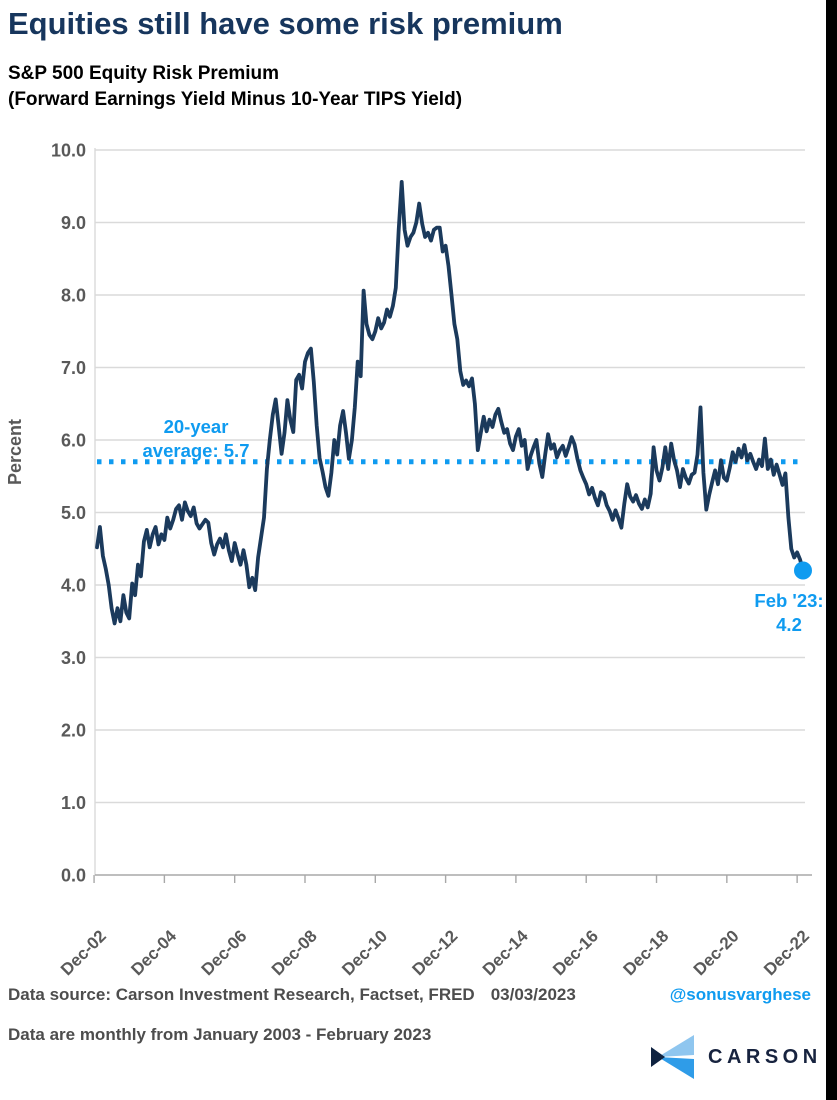 This screenshot has width=837, height=1100. What do you see at coordinates (83, 952) in the screenshot?
I see `x-tick-label: Dec-02` at bounding box center [83, 952].